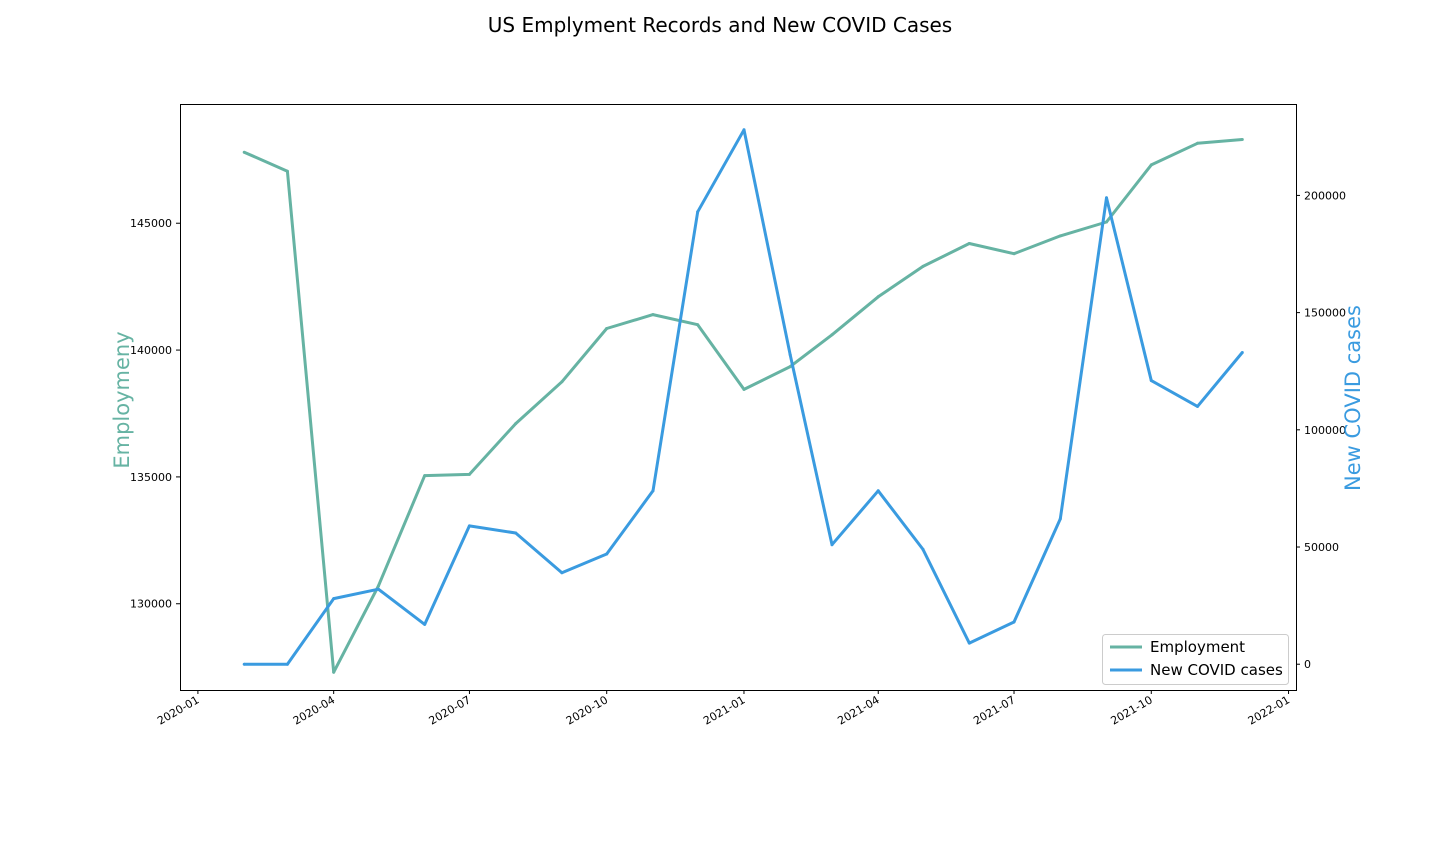 This screenshot has width=1440, height=864. Describe the element at coordinates (1269, 710) in the screenshot. I see `x-tick-label: 2022-01` at that location.